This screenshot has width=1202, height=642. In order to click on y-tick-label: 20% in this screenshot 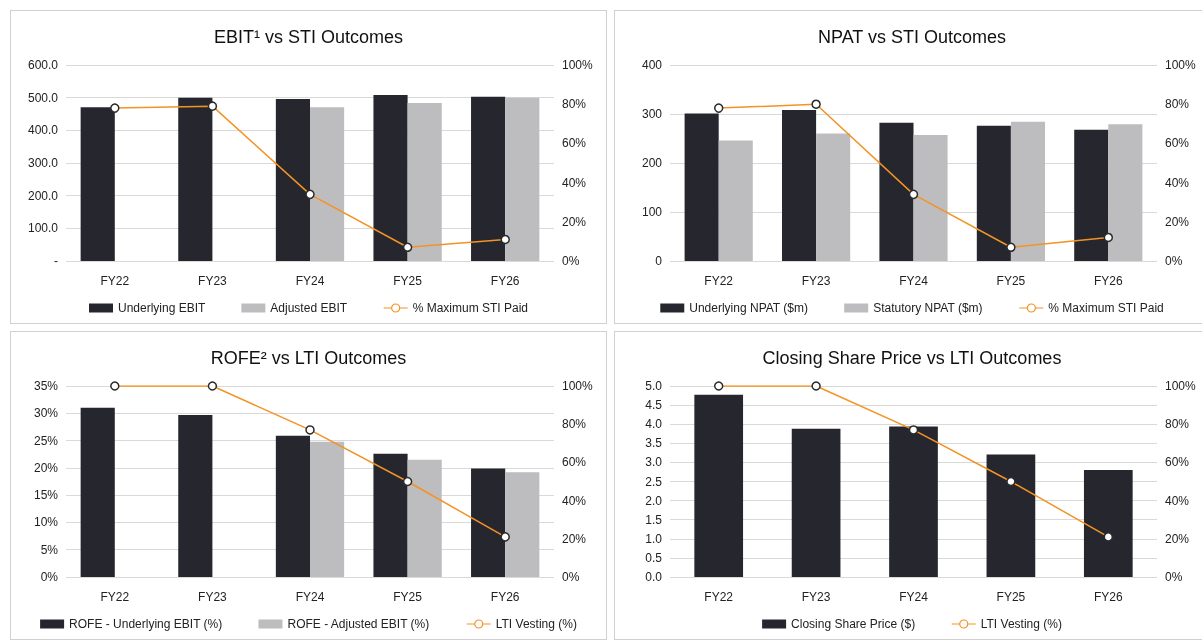, I will do `click(46, 467)`.